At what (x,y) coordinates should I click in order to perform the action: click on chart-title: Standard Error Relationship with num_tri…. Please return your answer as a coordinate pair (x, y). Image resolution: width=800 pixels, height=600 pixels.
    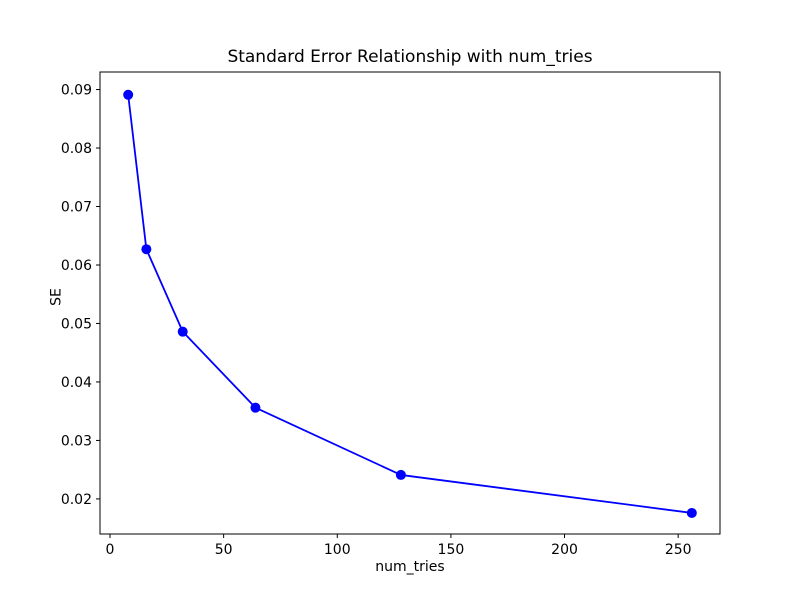
    Looking at the image, I should click on (410, 57).